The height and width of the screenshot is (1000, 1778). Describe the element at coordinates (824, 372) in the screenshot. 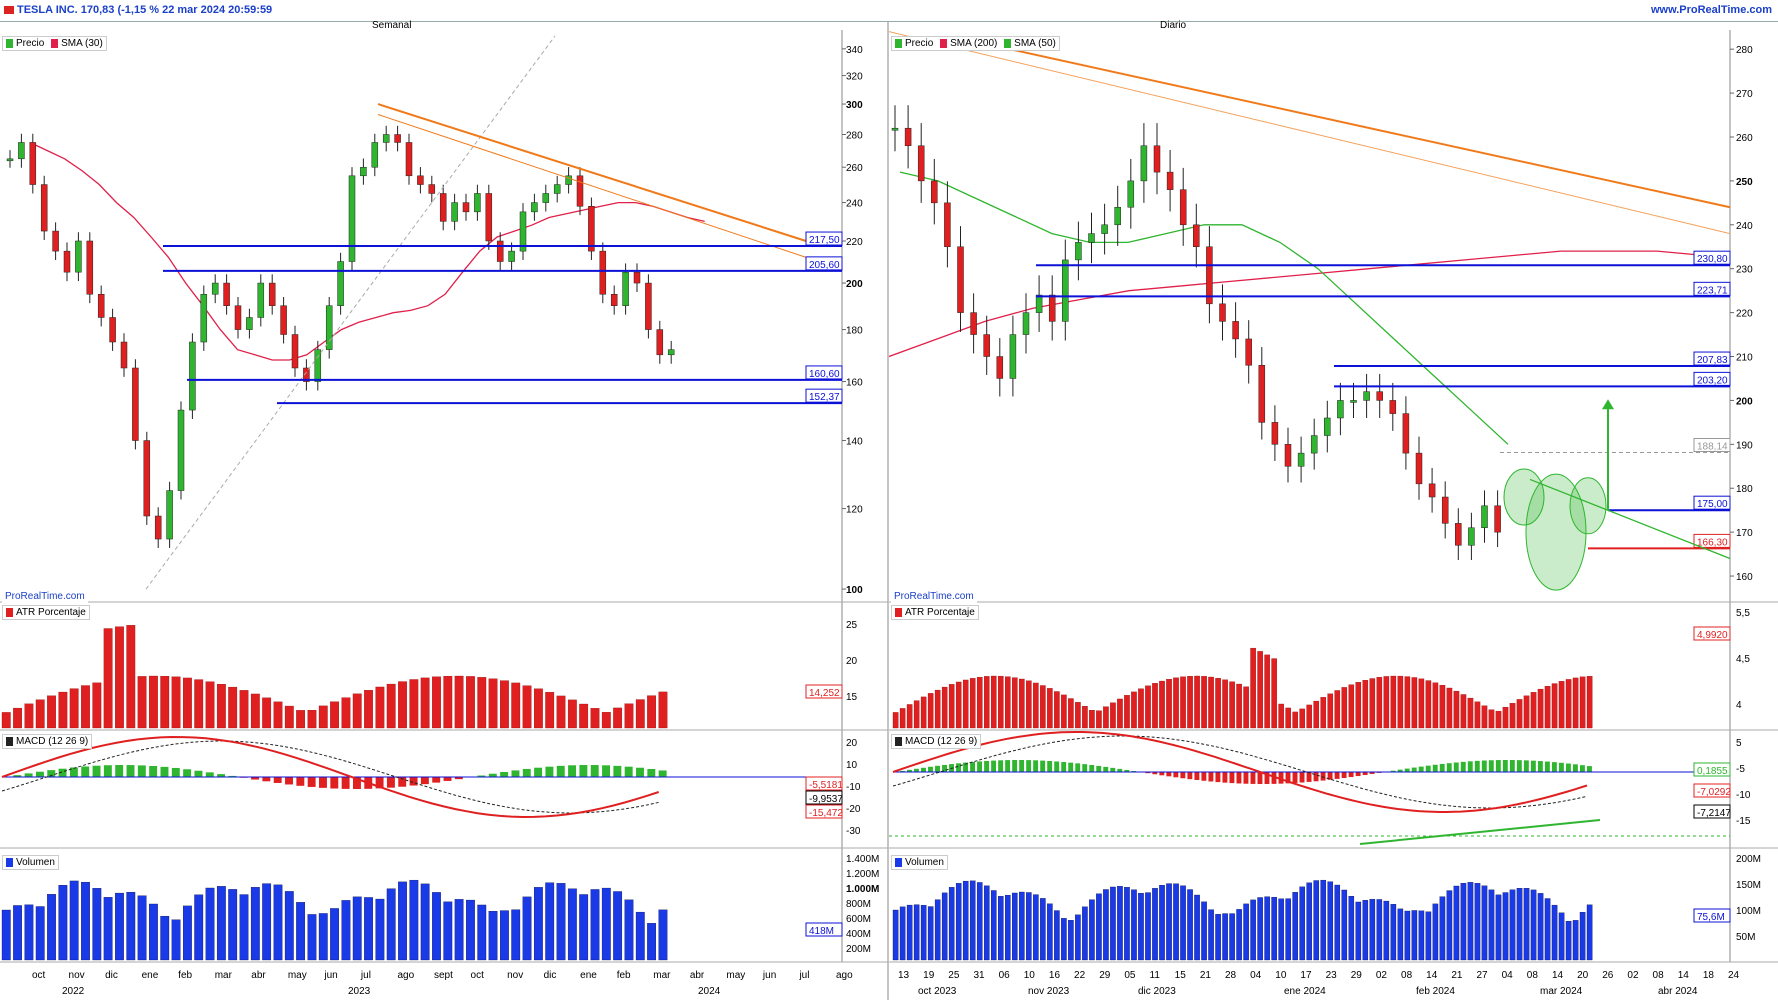

I see `left-level-label-box` at that location.